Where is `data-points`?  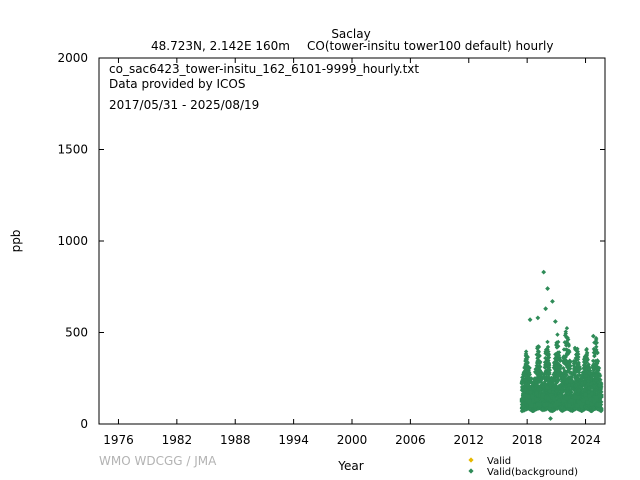 data-points is located at coordinates (561, 345).